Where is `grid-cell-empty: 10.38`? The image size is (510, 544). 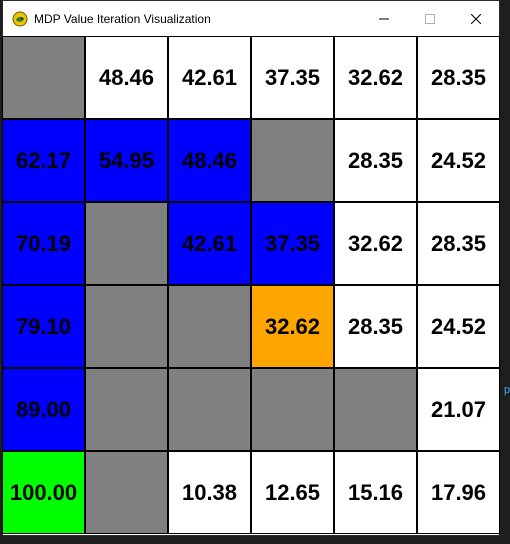
grid-cell-empty: 10.38 is located at coordinates (209, 492).